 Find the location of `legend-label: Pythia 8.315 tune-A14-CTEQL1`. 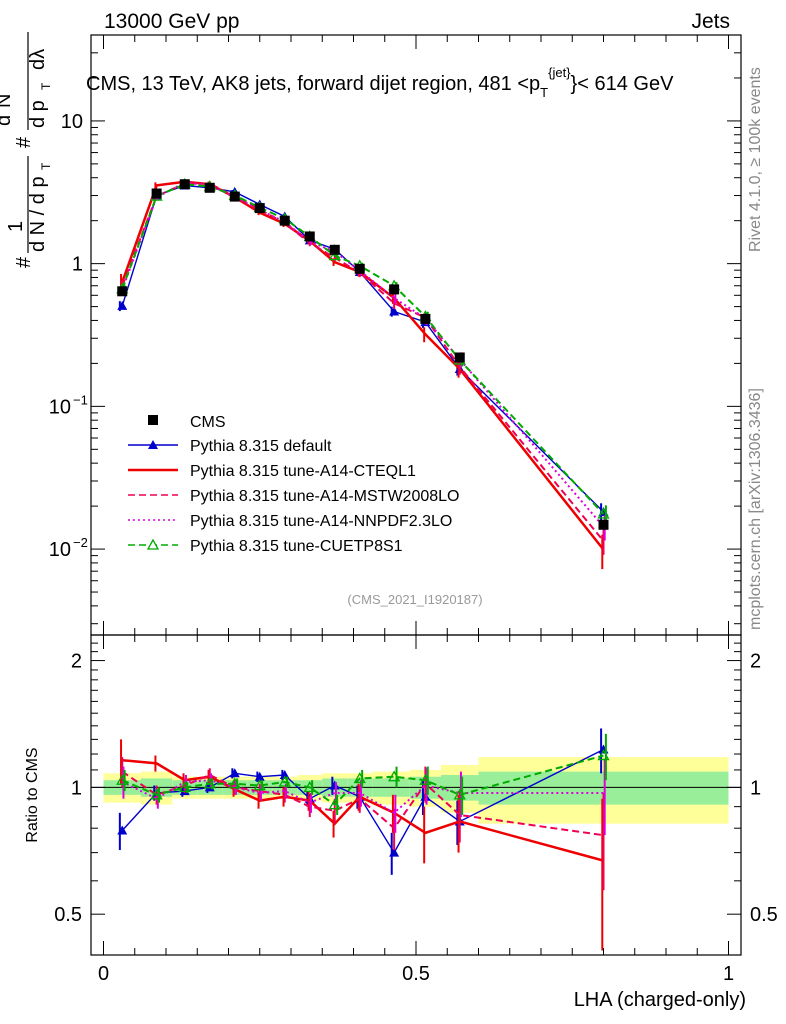

legend-label: Pythia 8.315 tune-A14-CTEQL1 is located at coordinates (303, 471).